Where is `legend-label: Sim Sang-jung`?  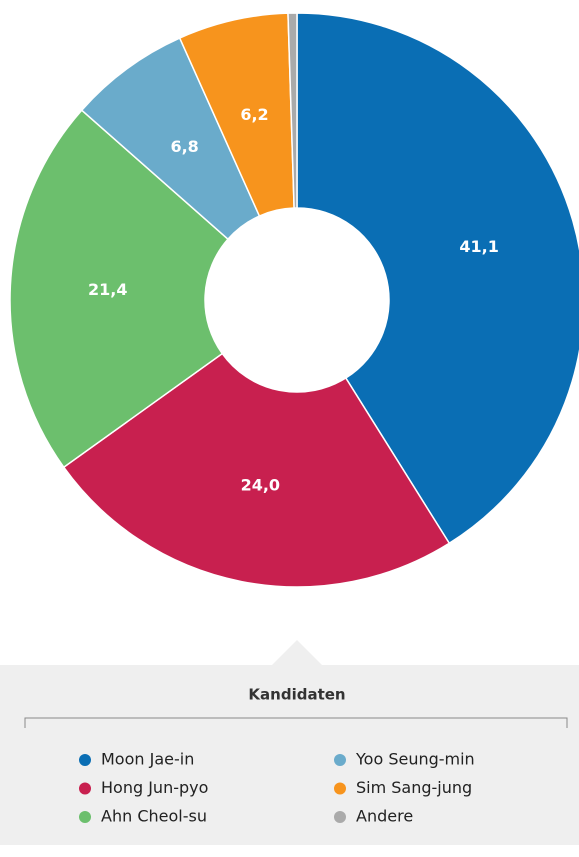
legend-label: Sim Sang-jung is located at coordinates (414, 787).